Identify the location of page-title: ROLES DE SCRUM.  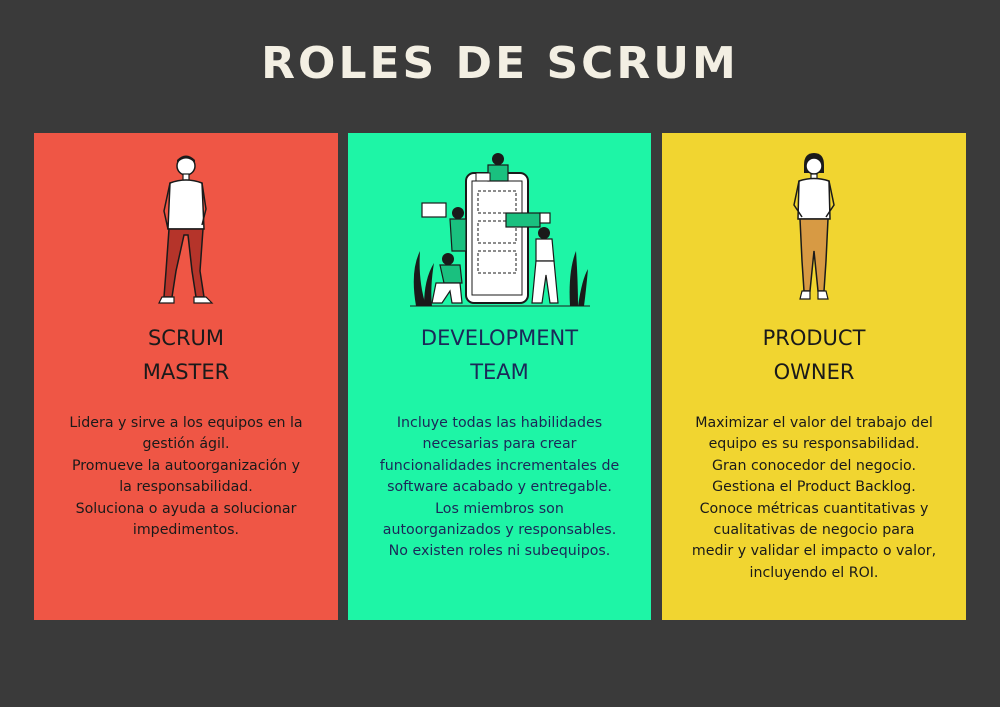
(500, 63).